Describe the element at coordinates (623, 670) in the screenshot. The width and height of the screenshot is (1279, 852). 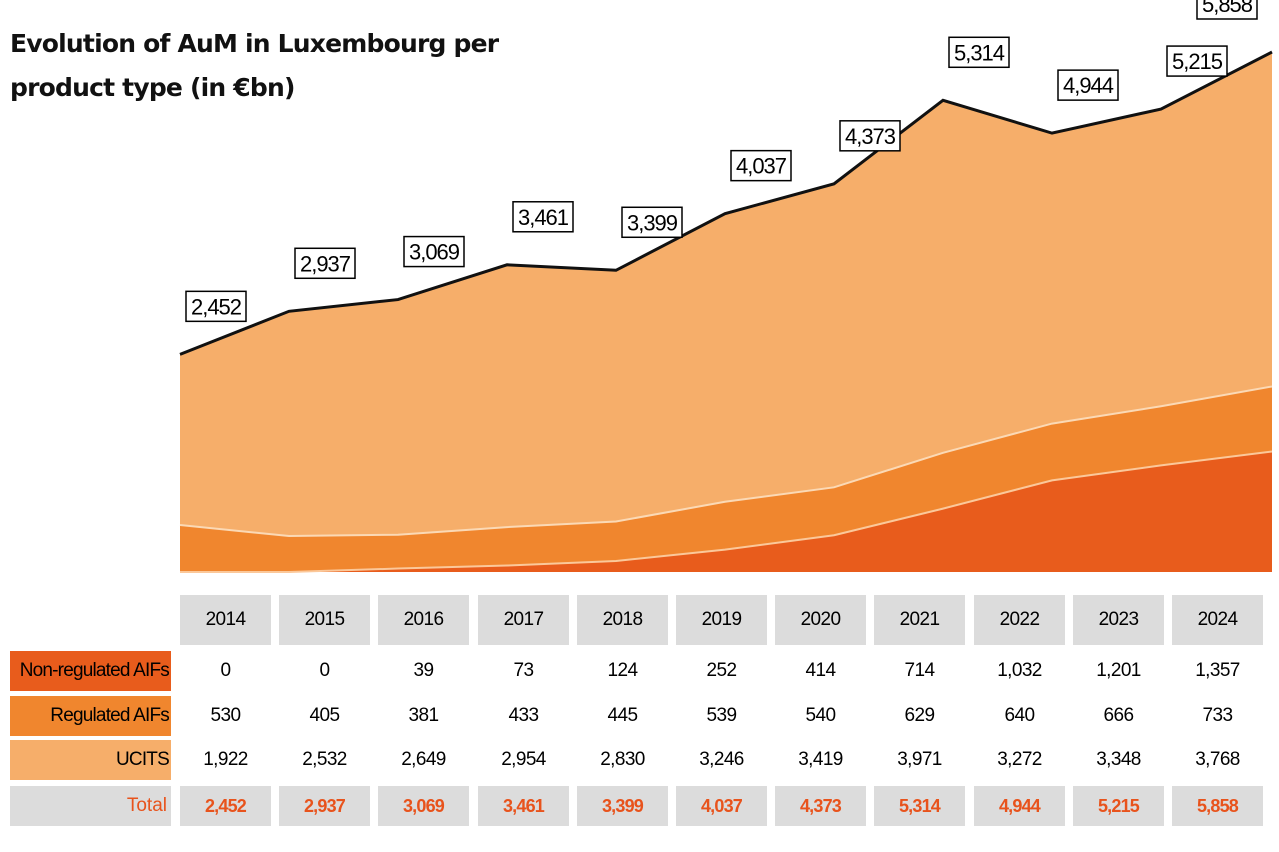
I see `value-non-regulated-aifs: 124` at that location.